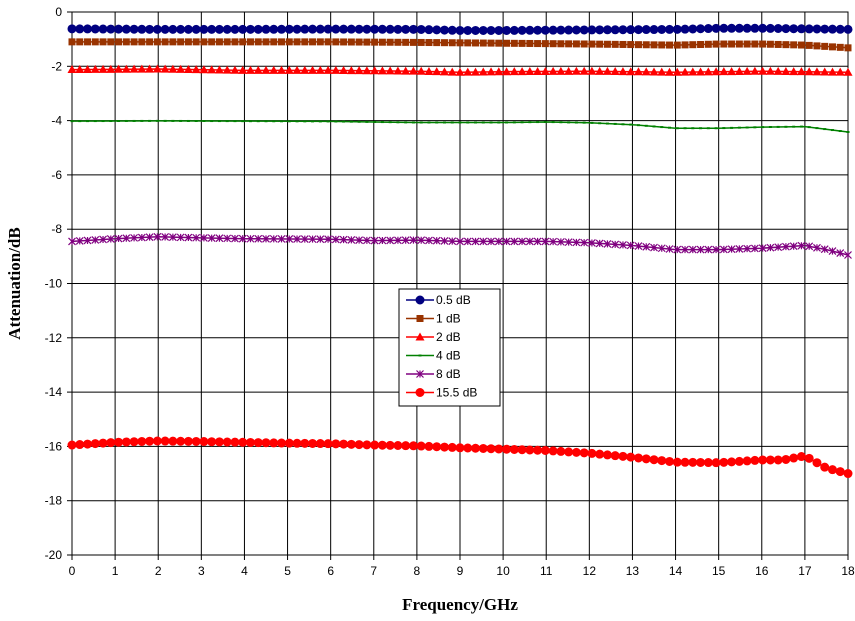 The width and height of the screenshot is (855, 621). Describe the element at coordinates (54, 338) in the screenshot. I see `y-tick-label: -12` at that location.